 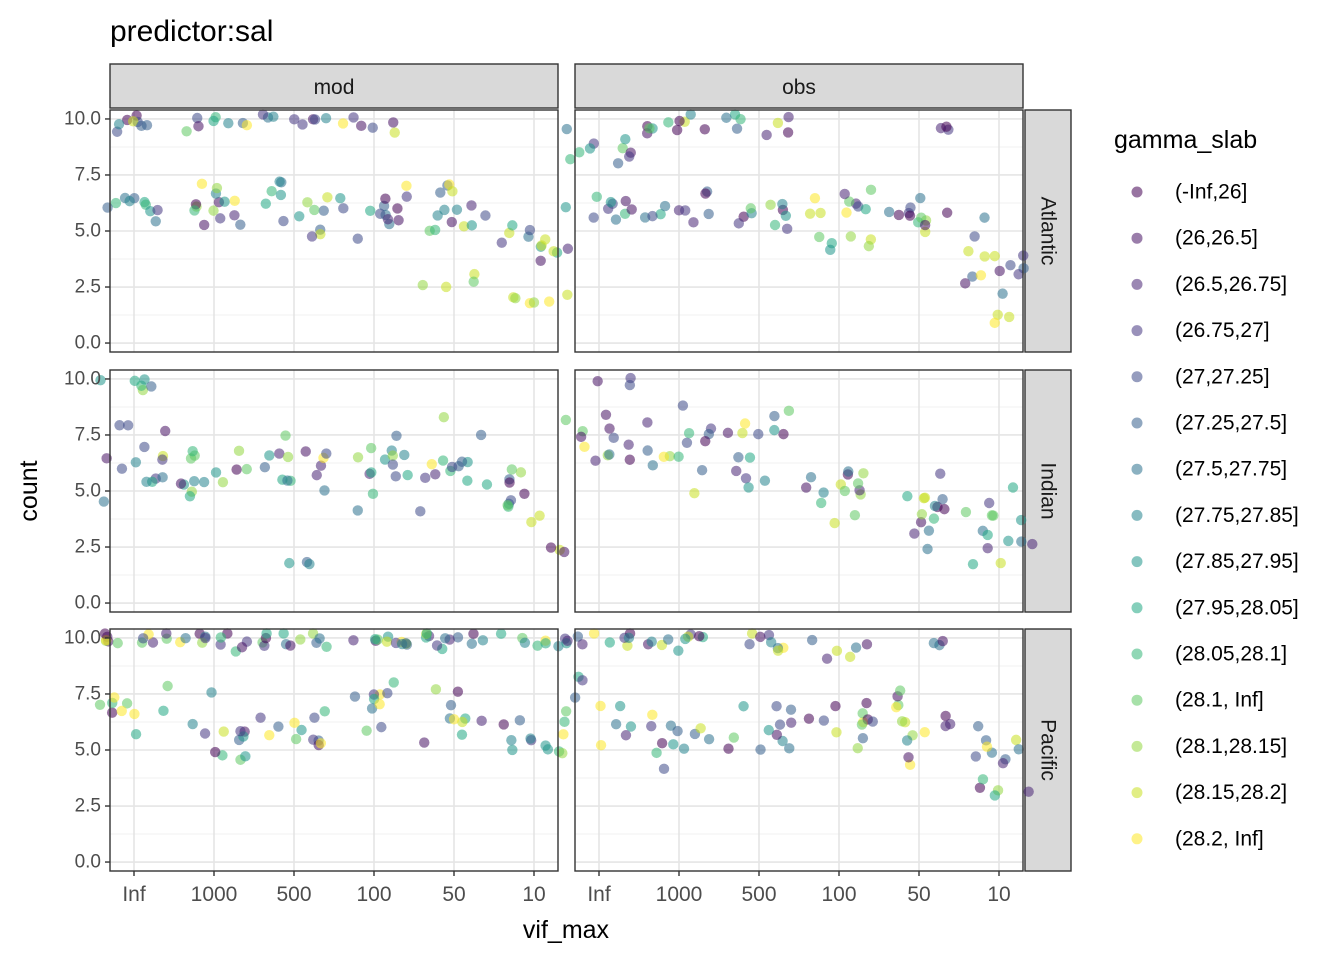 I want to click on panel-obs-pacific: Inf 1000 500 100 50 10, so click(x=797, y=767).